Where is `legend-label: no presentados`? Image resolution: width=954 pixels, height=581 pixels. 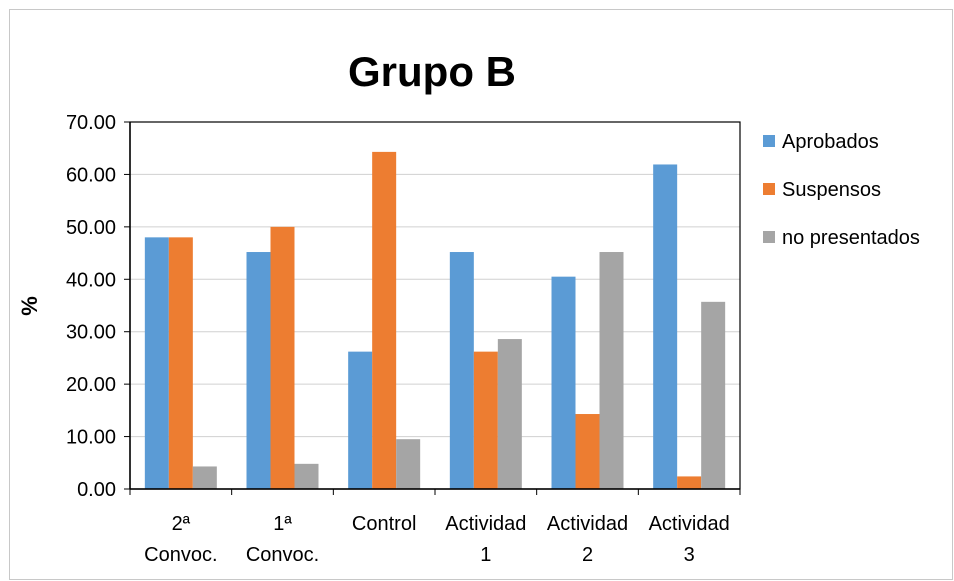 legend-label: no presentados is located at coordinates (851, 238).